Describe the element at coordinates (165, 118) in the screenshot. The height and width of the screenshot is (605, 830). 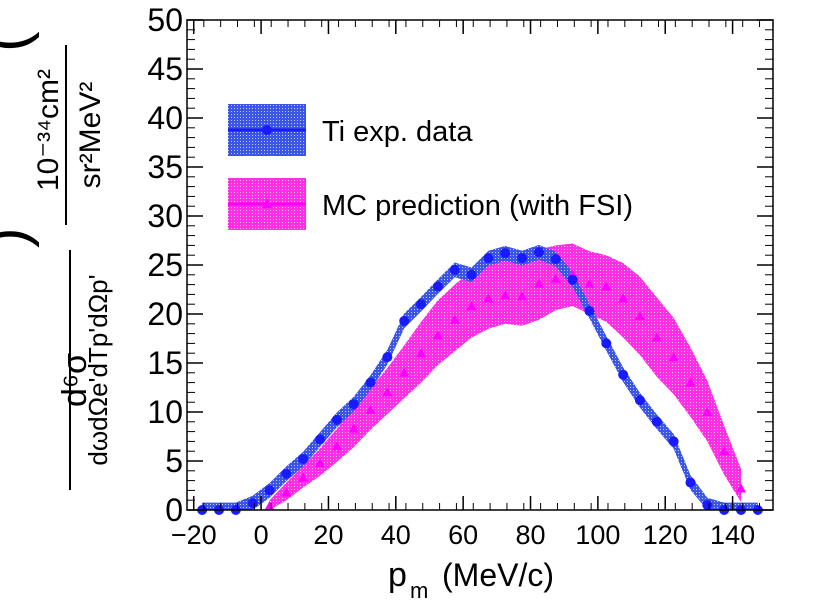
I see `y-tick-label: 40` at that location.